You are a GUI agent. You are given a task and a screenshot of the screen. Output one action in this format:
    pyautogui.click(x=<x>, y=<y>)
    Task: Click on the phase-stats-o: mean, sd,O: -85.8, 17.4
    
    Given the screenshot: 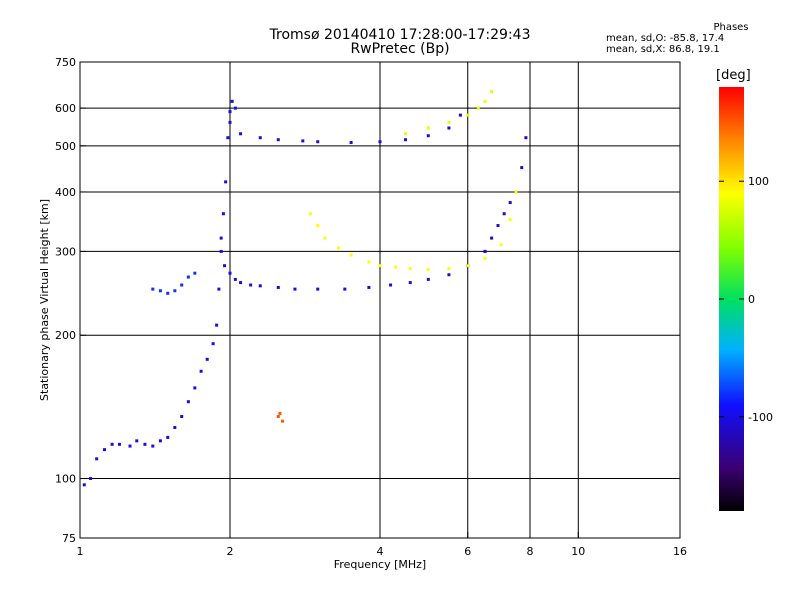 What is the action you would take?
    pyautogui.click(x=665, y=38)
    